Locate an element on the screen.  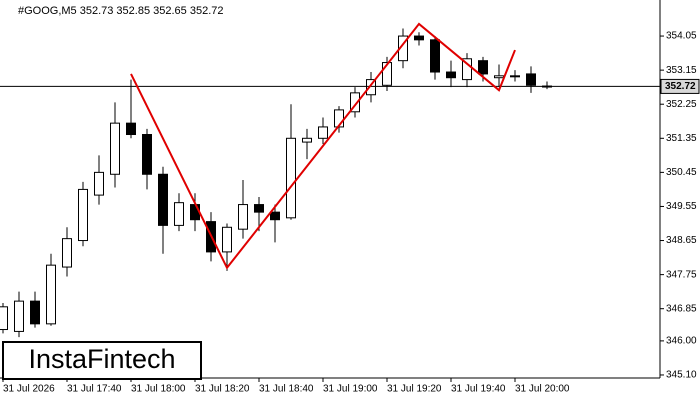
watermark-box is located at coordinates (102, 360).